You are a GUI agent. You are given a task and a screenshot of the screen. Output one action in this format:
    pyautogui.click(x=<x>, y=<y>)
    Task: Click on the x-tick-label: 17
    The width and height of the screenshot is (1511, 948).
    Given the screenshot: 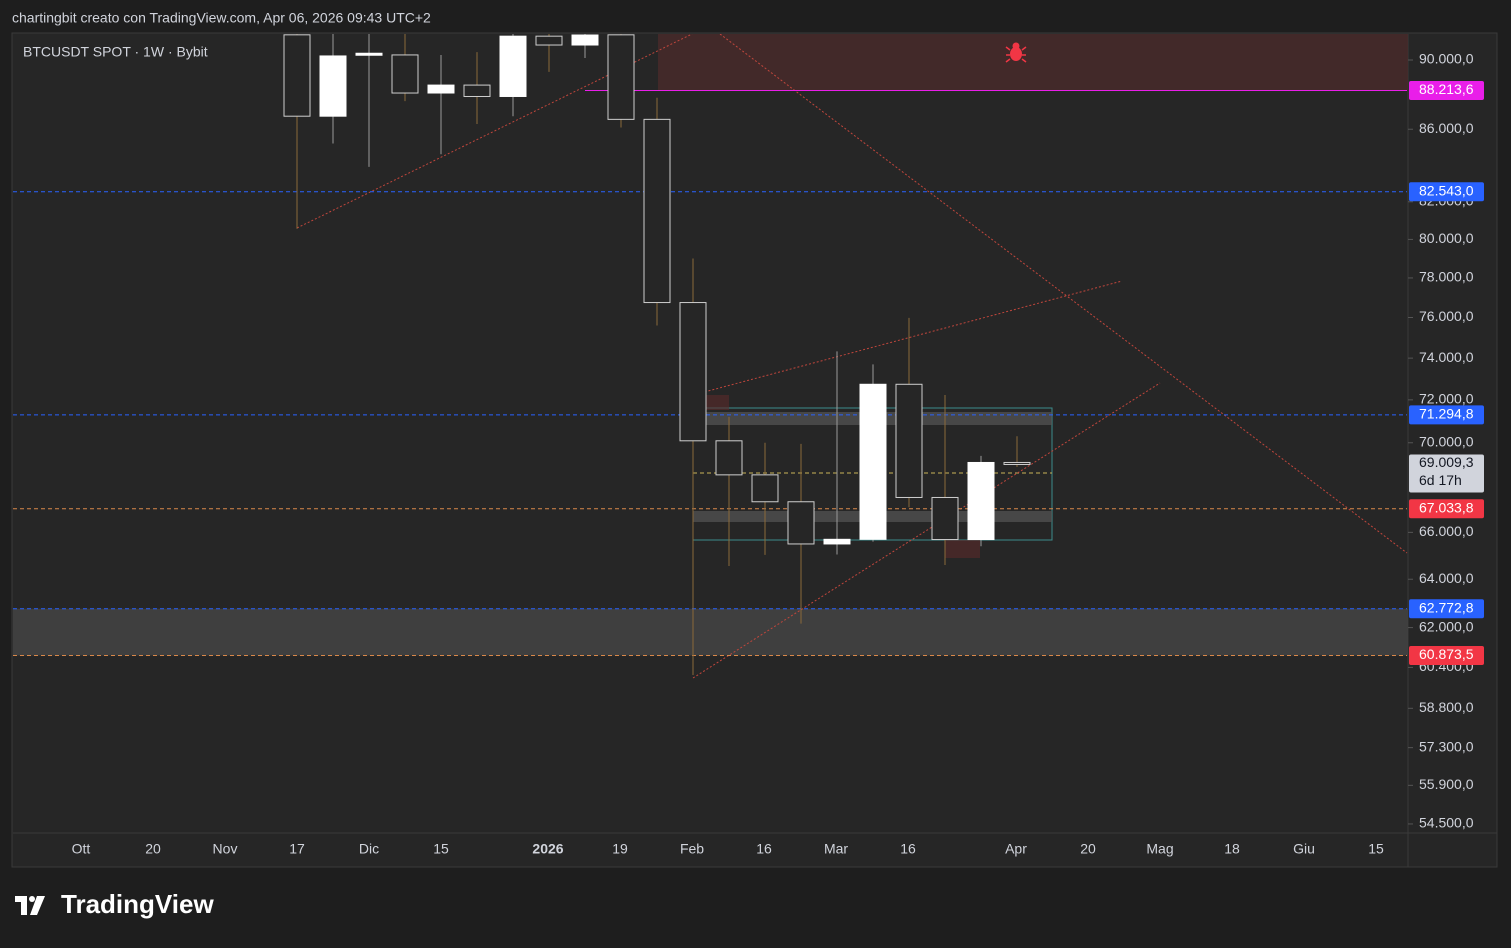 What is the action you would take?
    pyautogui.click(x=297, y=849)
    